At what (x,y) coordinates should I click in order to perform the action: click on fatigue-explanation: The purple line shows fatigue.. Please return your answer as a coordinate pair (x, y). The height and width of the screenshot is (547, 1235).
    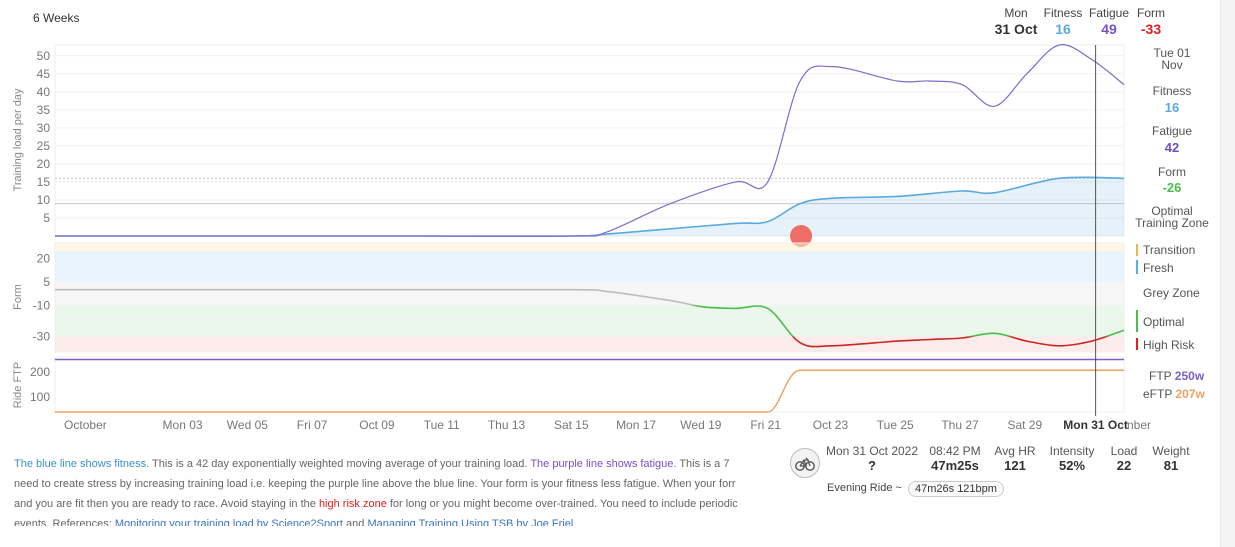
    Looking at the image, I should click on (603, 464).